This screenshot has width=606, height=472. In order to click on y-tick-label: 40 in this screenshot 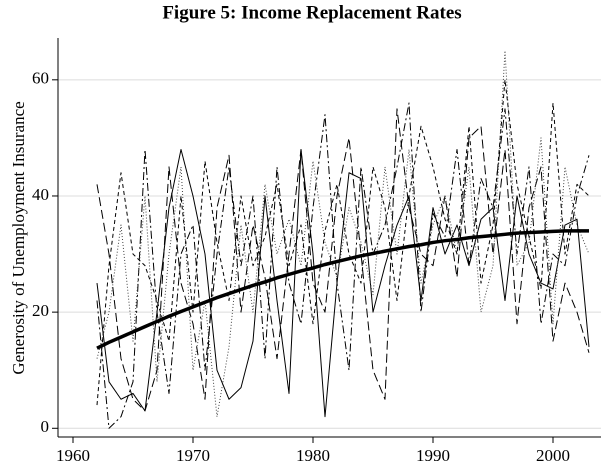, I will do `click(40, 194)`.